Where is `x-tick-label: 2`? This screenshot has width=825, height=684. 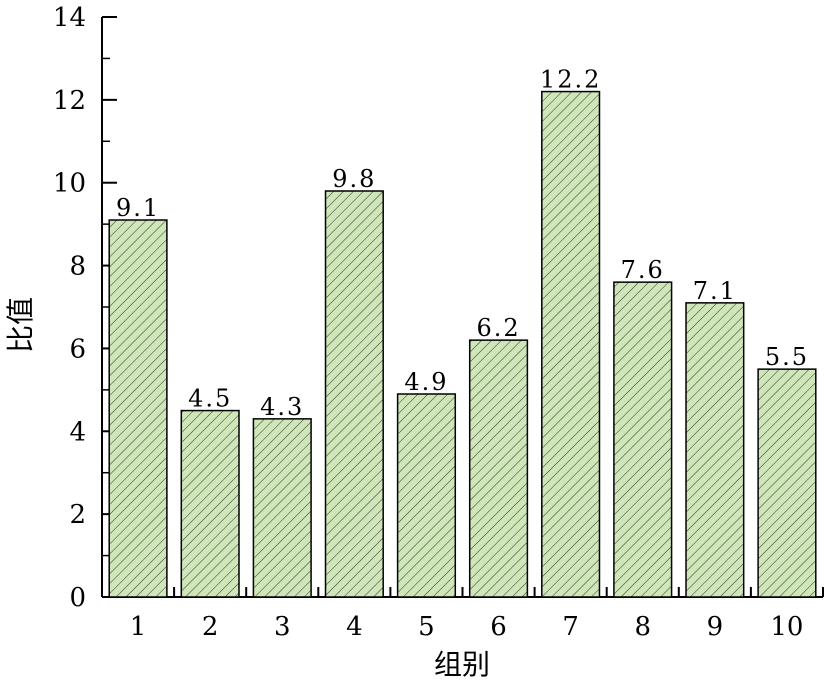
x-tick-label: 2 is located at coordinates (210, 627).